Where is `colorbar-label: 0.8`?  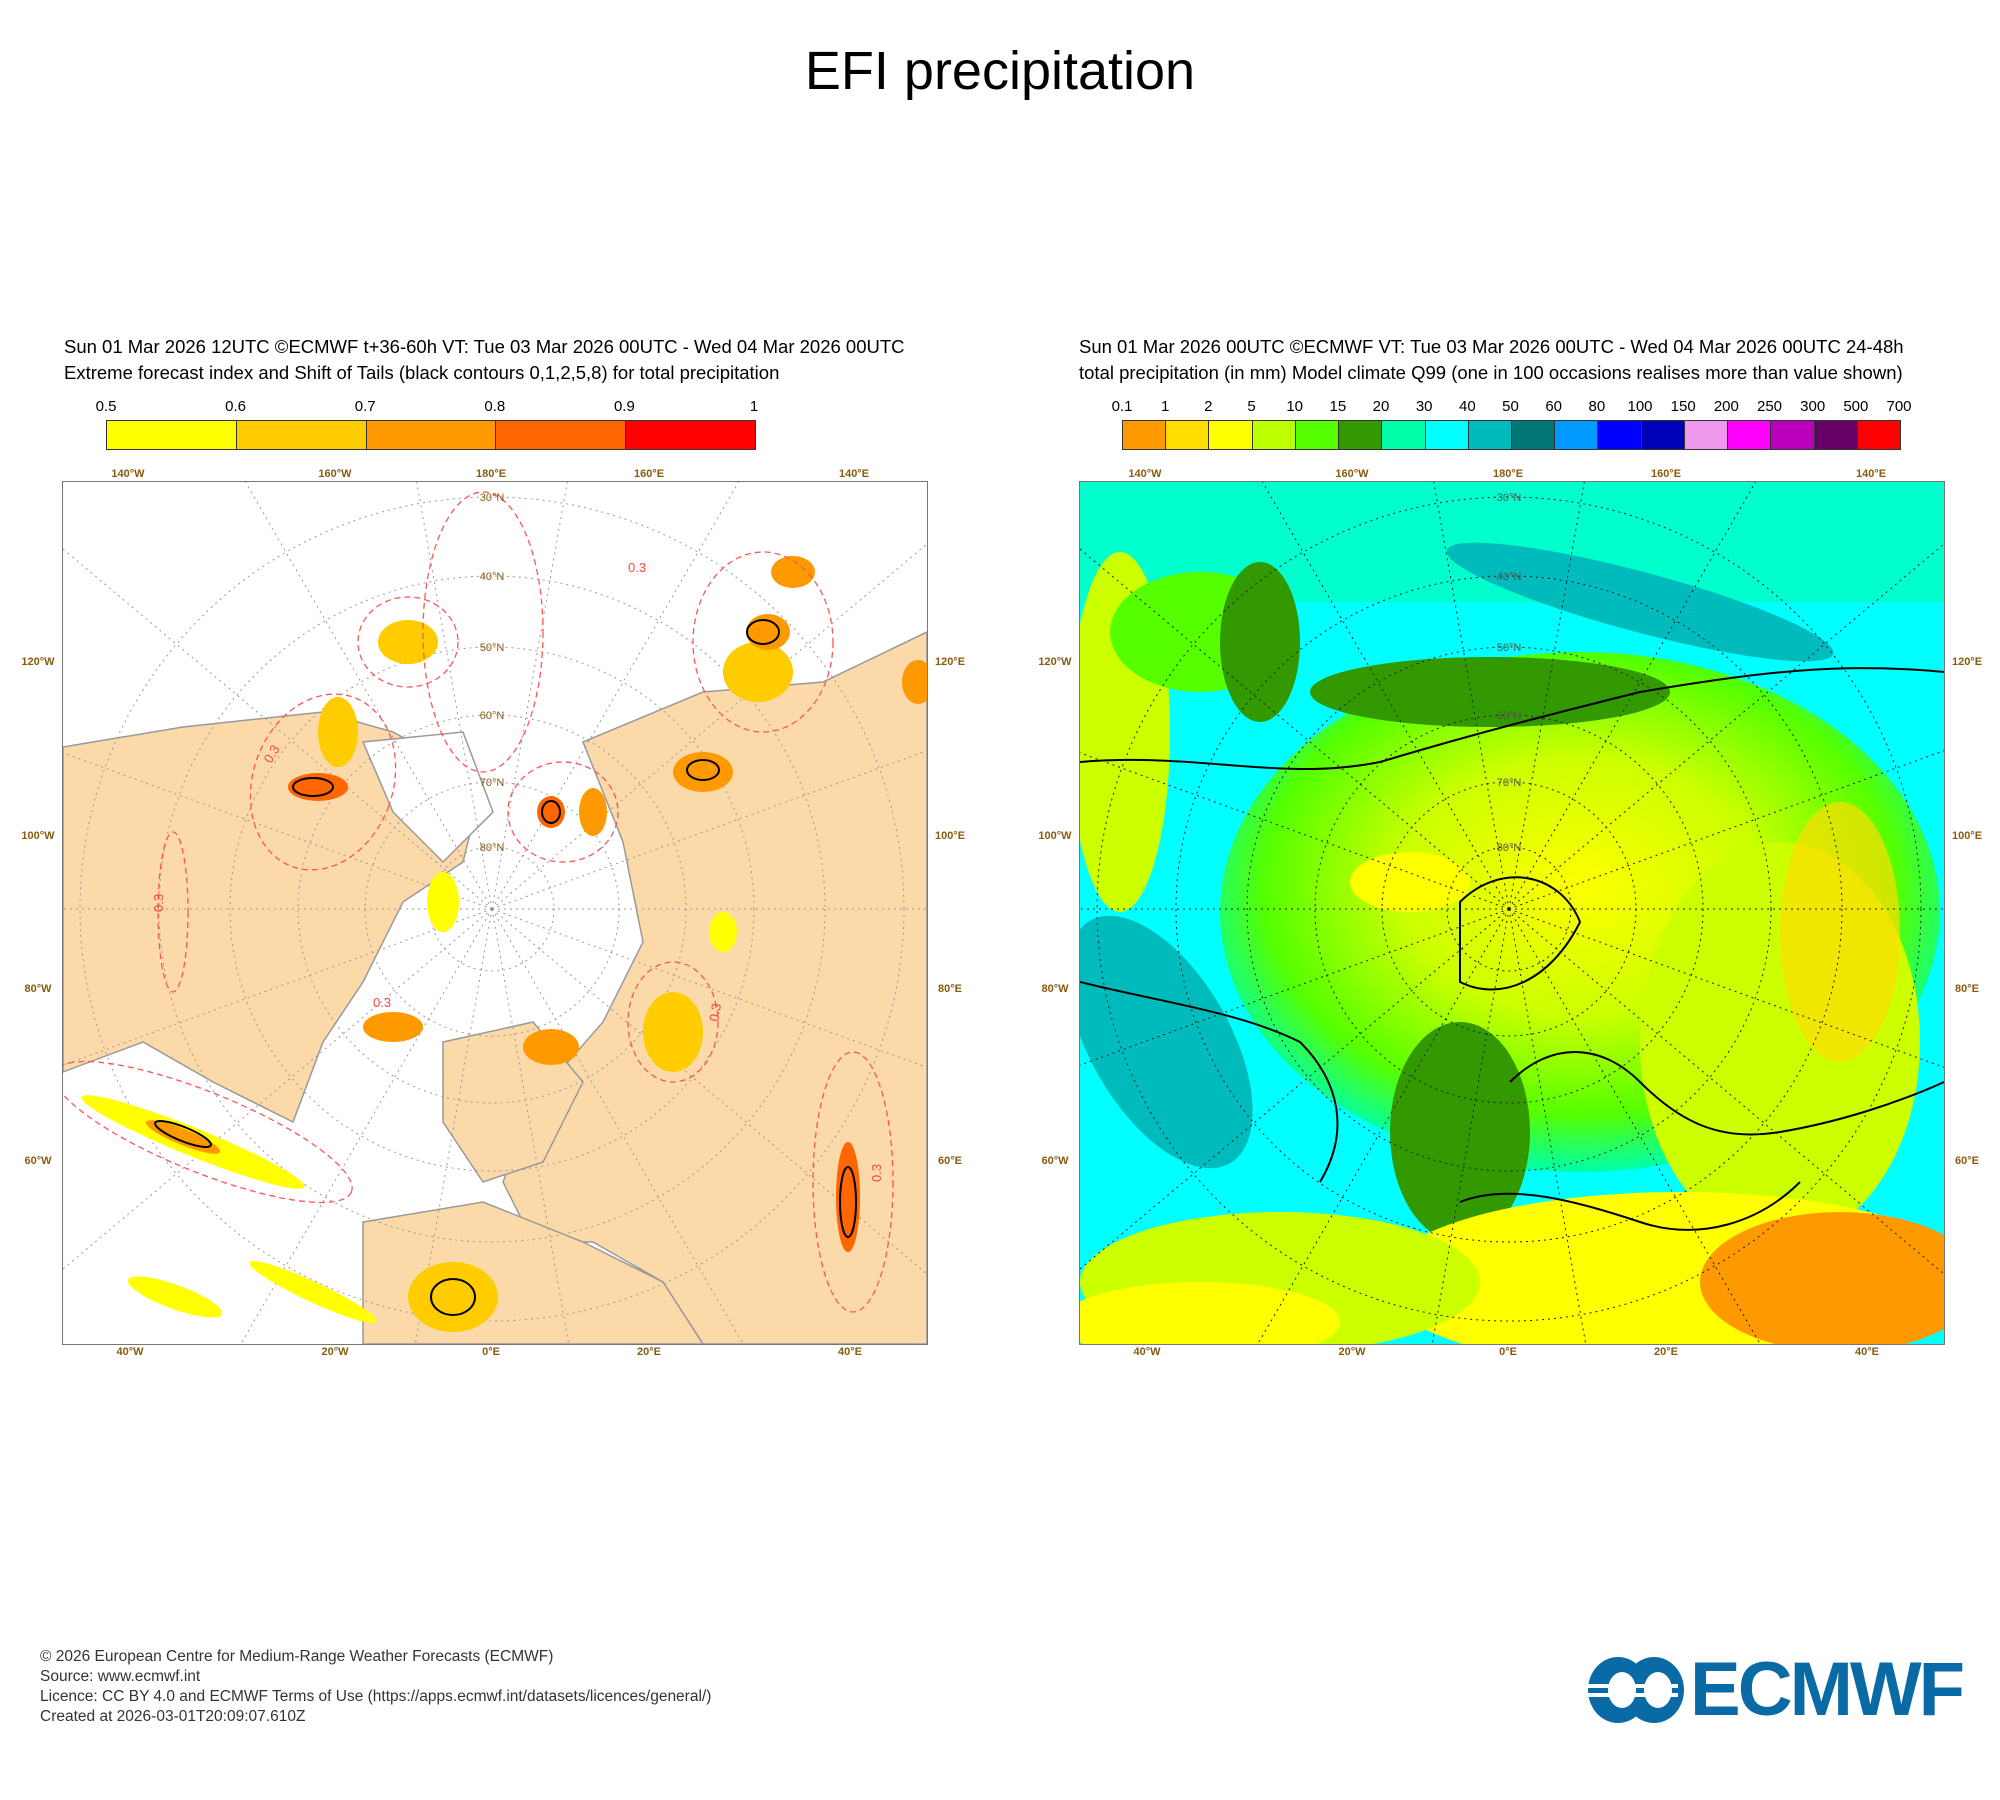
colorbar-label: 0.8 is located at coordinates (495, 406).